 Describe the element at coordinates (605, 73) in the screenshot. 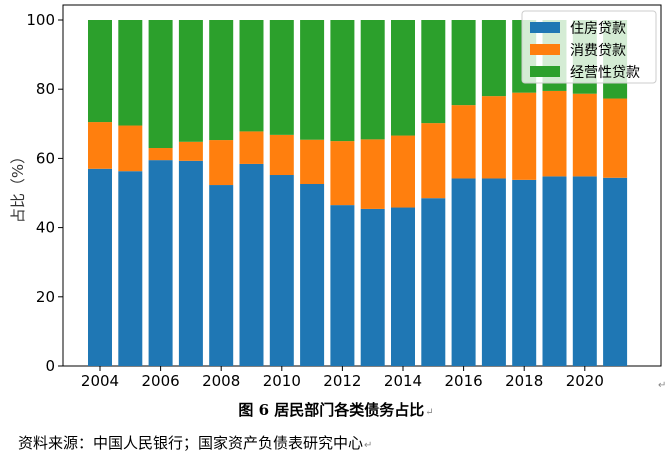

I see `legend-label: 经营性贷款` at that location.